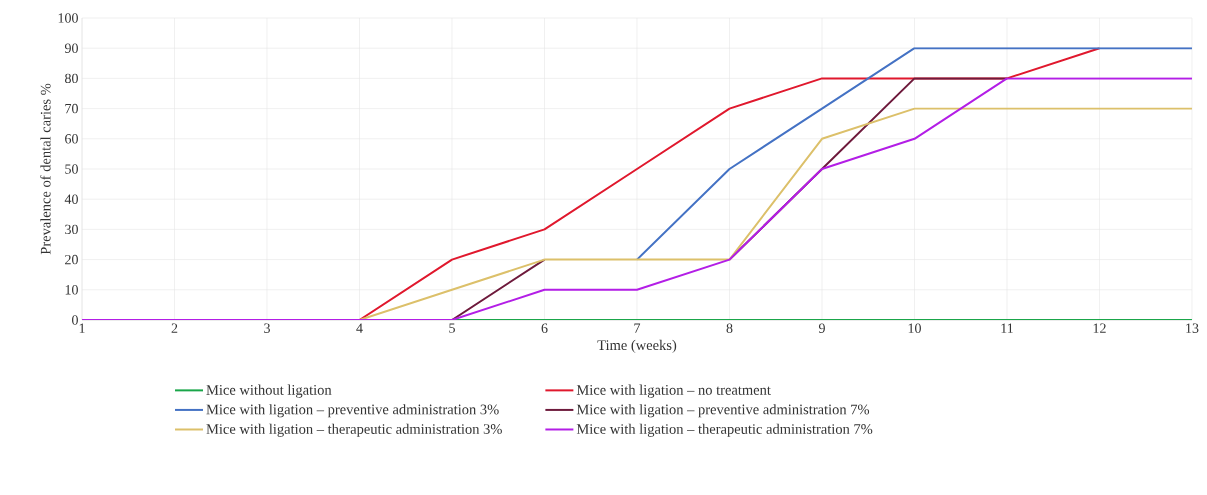 The image size is (1207, 495). I want to click on legend-label: Mice with ligation – preventive administration 3%, so click(352, 411).